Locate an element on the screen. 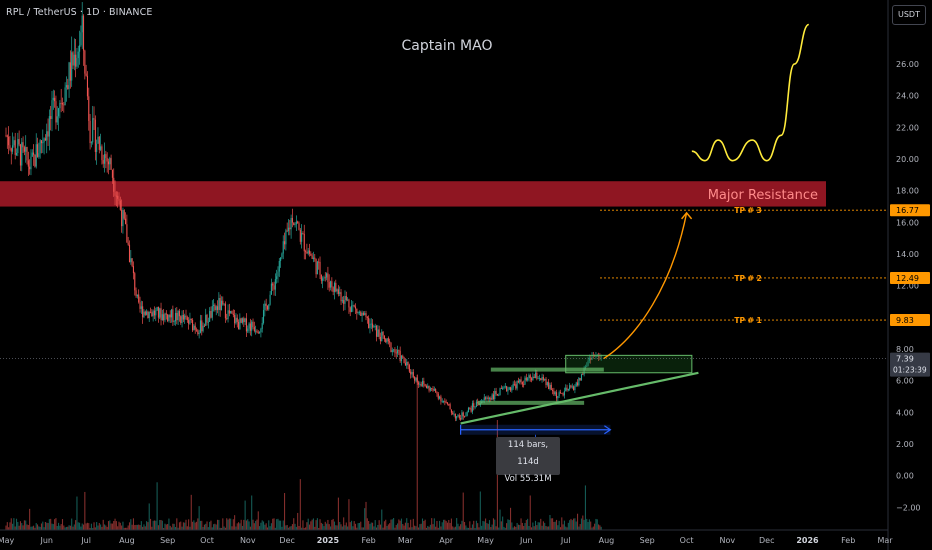 The width and height of the screenshot is (932, 550). x-tick-label: Feb is located at coordinates (369, 540).